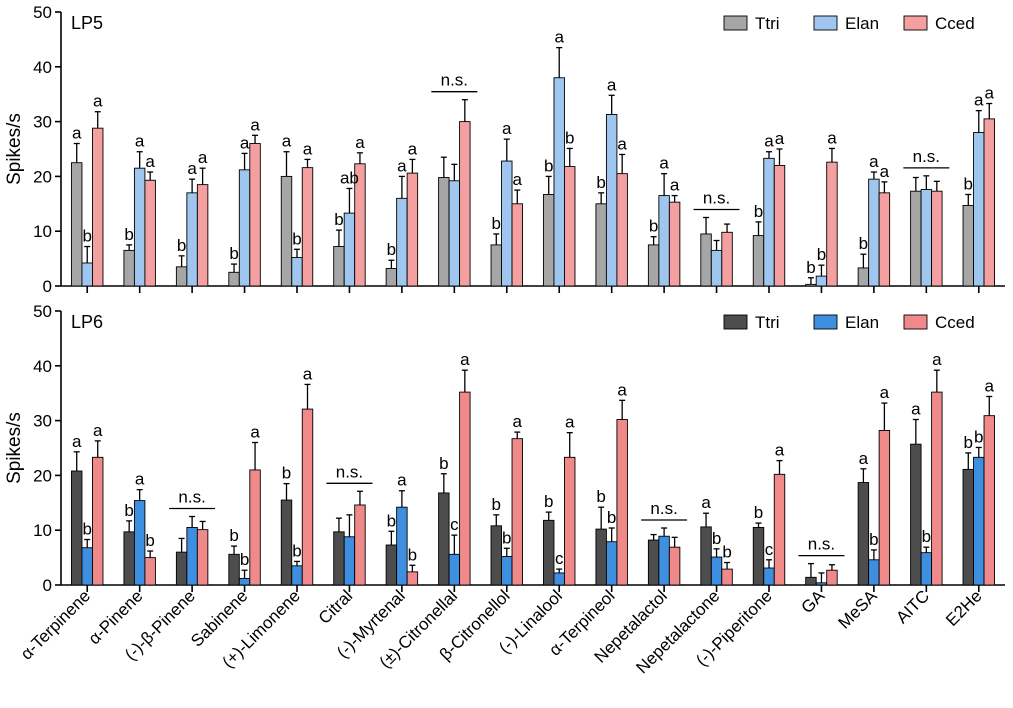  I want to click on x-category-label: E2He, so click(964, 608).